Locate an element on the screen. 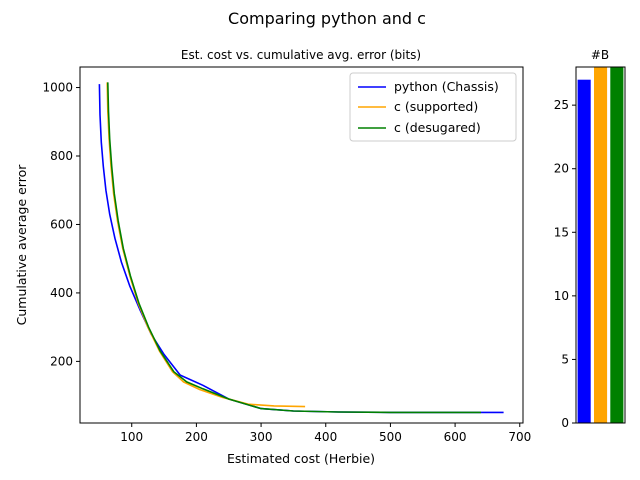 Image resolution: width=640 pixels, height=480 pixels. legend-label-c-desugared: c (desugared) is located at coordinates (437, 127).